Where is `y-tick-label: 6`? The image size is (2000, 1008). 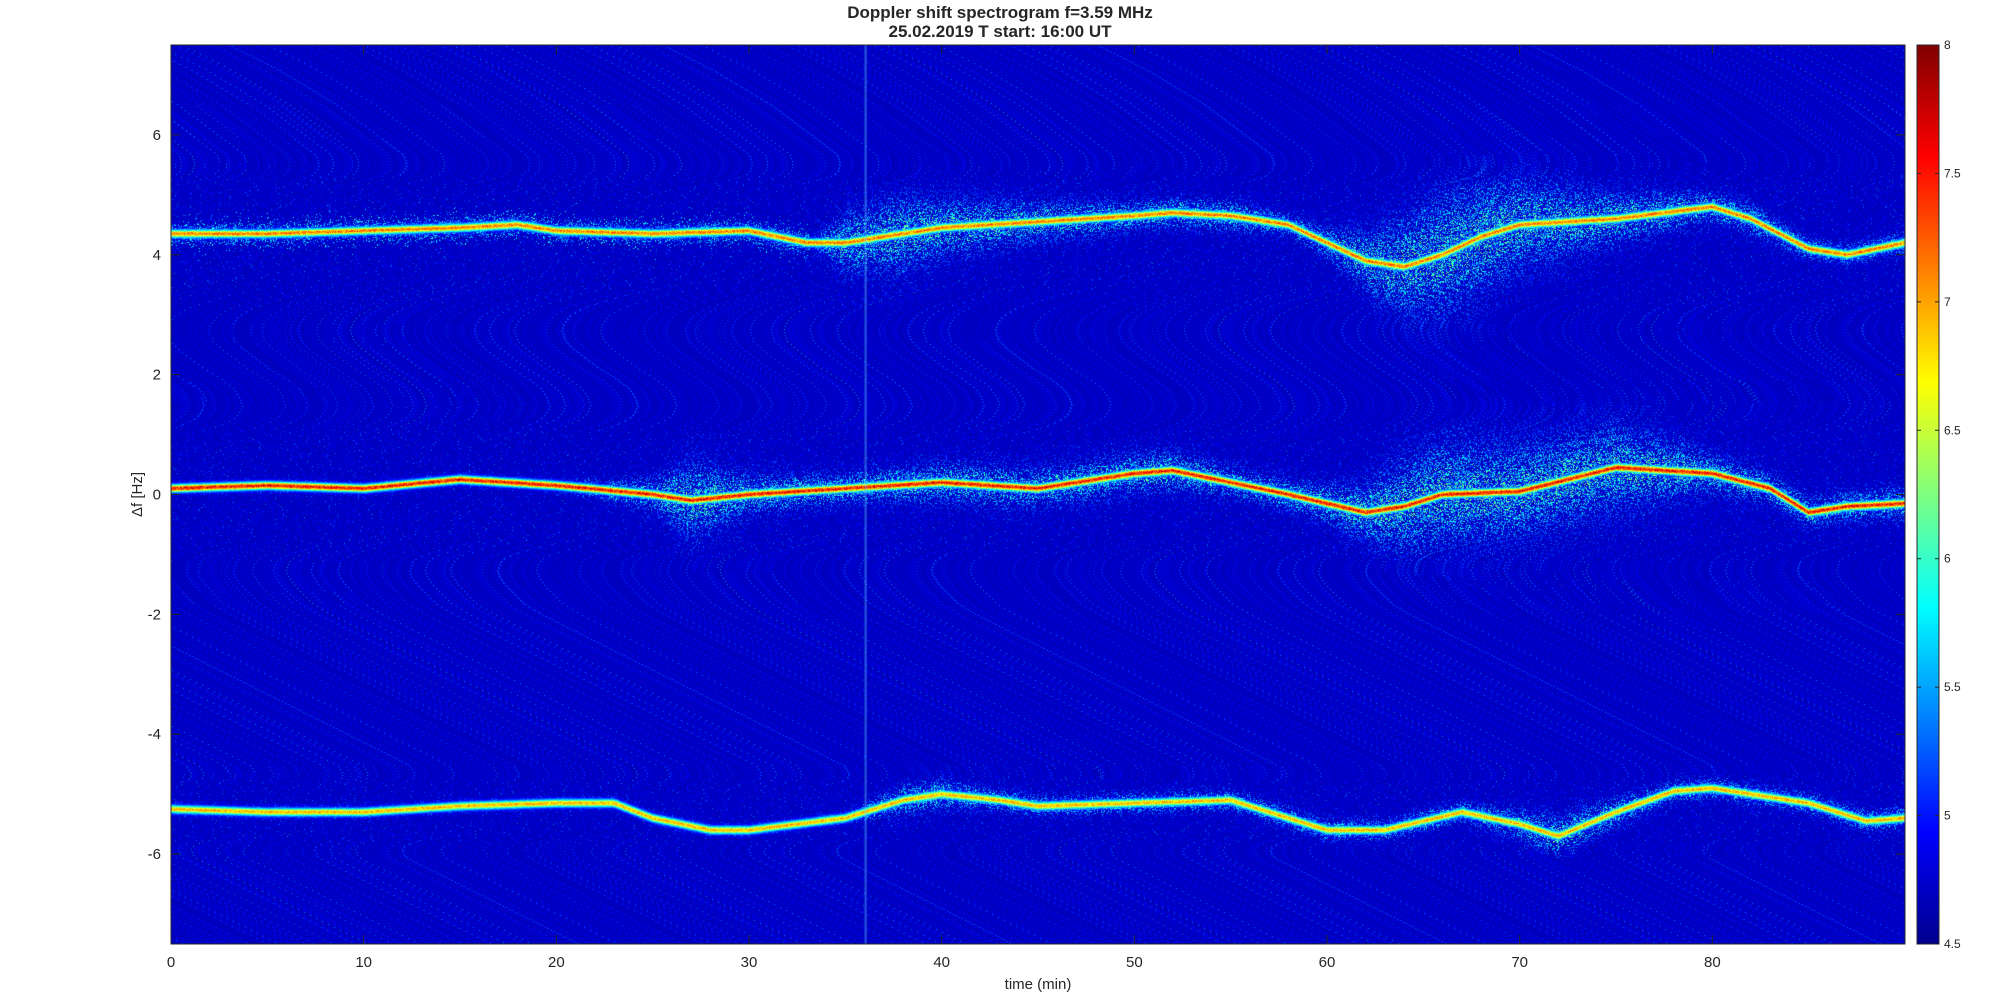 y-tick-label: 6 is located at coordinates (157, 135).